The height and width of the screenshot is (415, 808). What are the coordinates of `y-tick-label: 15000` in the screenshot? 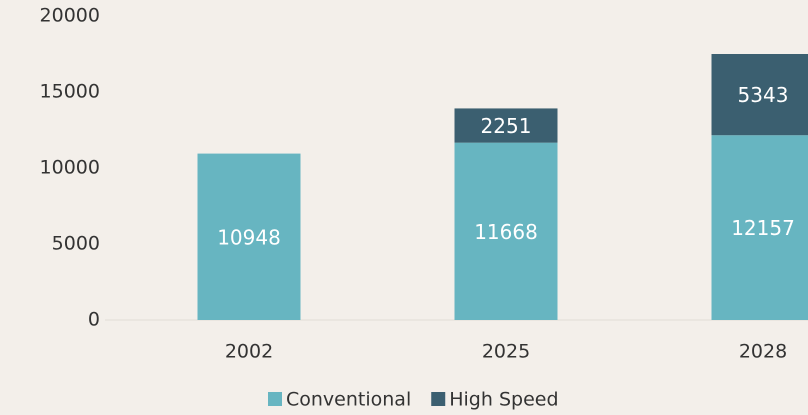 It's located at (70, 92).